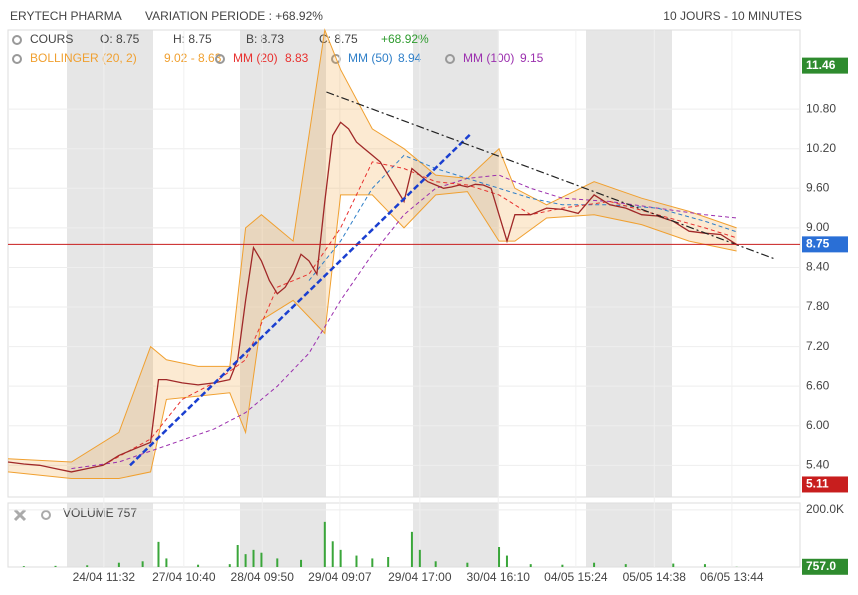 This screenshot has height=595, width=858. Describe the element at coordinates (818, 346) in the screenshot. I see `y-tick-label: 7.20` at that location.